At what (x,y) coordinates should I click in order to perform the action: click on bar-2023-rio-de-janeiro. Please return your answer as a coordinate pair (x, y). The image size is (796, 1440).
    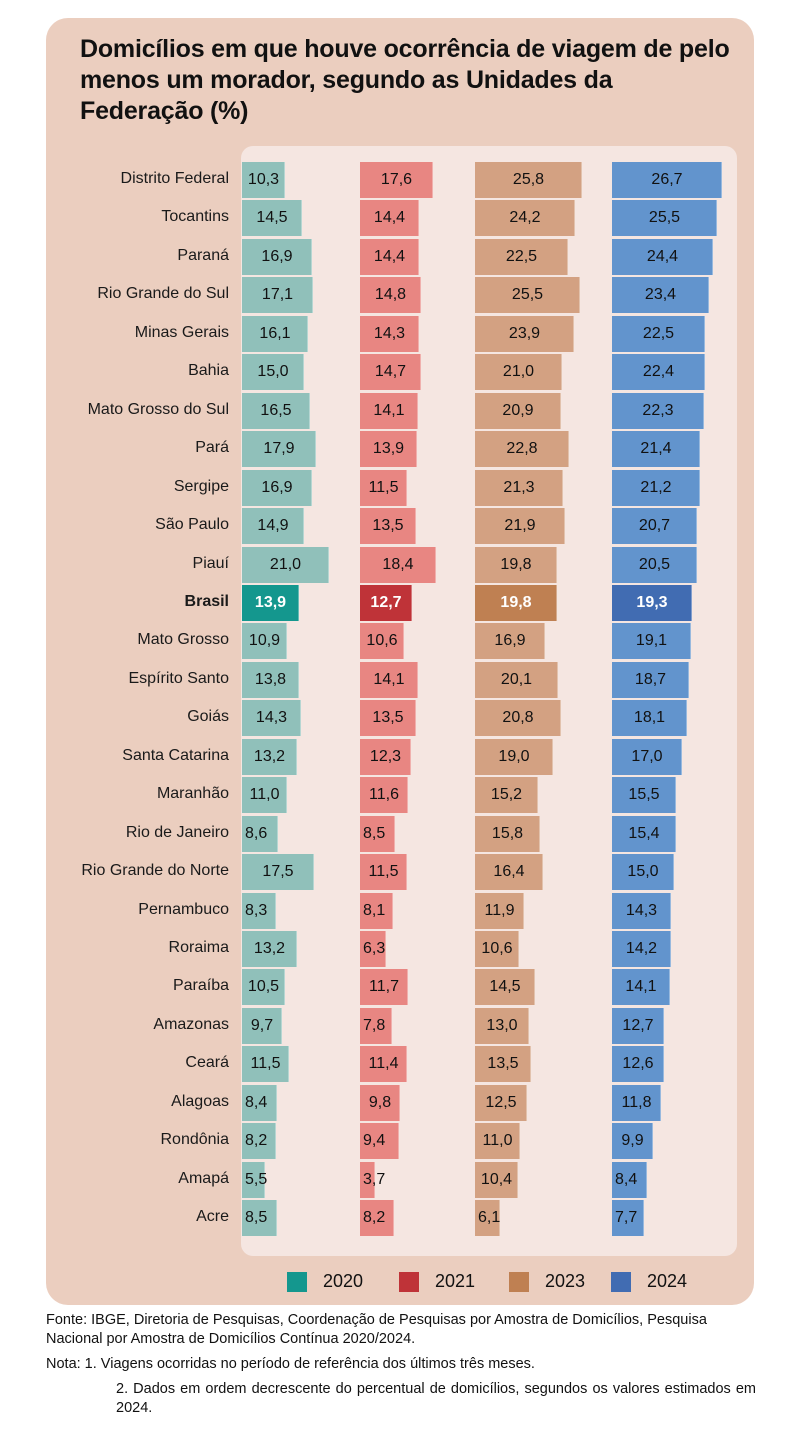
    Looking at the image, I should click on (507, 833).